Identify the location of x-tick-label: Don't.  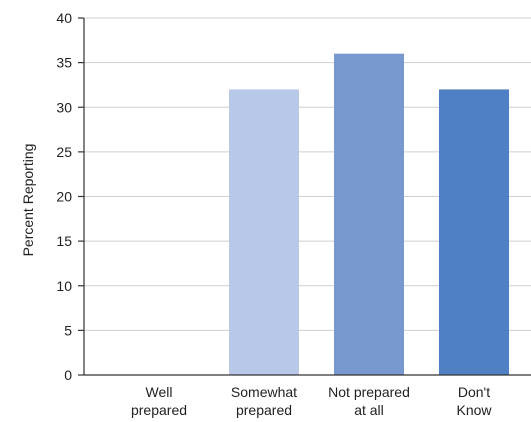
(474, 392).